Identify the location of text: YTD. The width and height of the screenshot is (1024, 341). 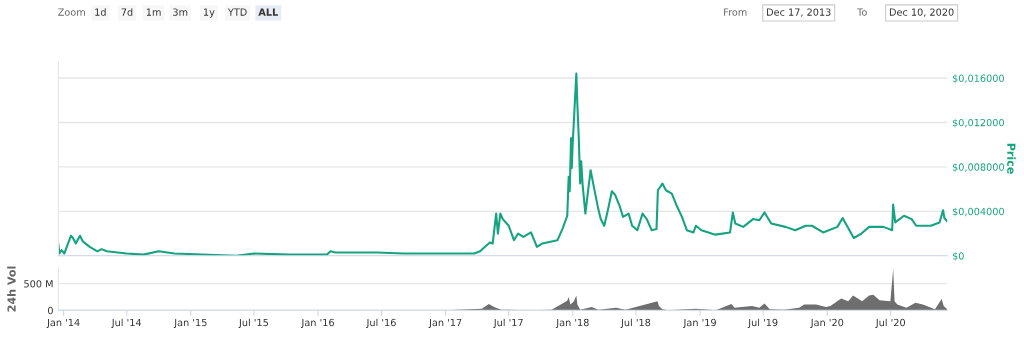
(237, 12).